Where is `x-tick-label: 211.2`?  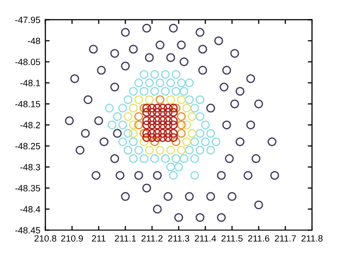 x-tick-label: 211.2 is located at coordinates (152, 238).